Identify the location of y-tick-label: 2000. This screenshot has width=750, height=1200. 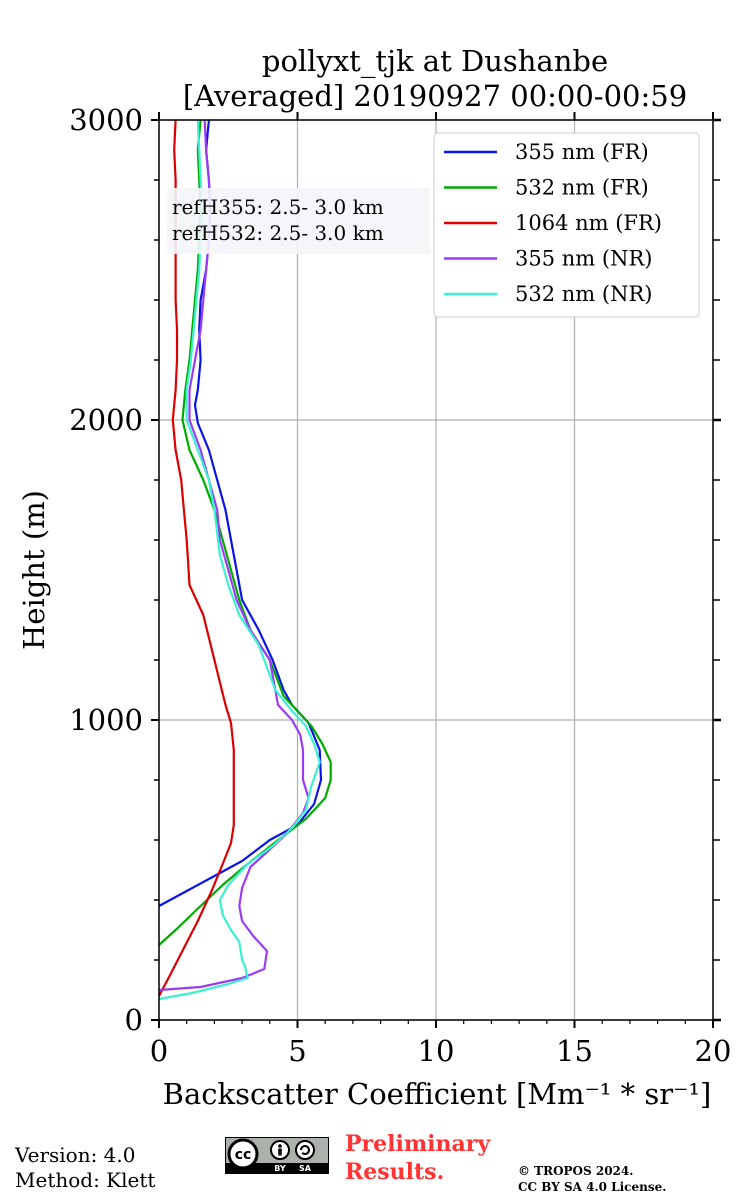
(106, 420).